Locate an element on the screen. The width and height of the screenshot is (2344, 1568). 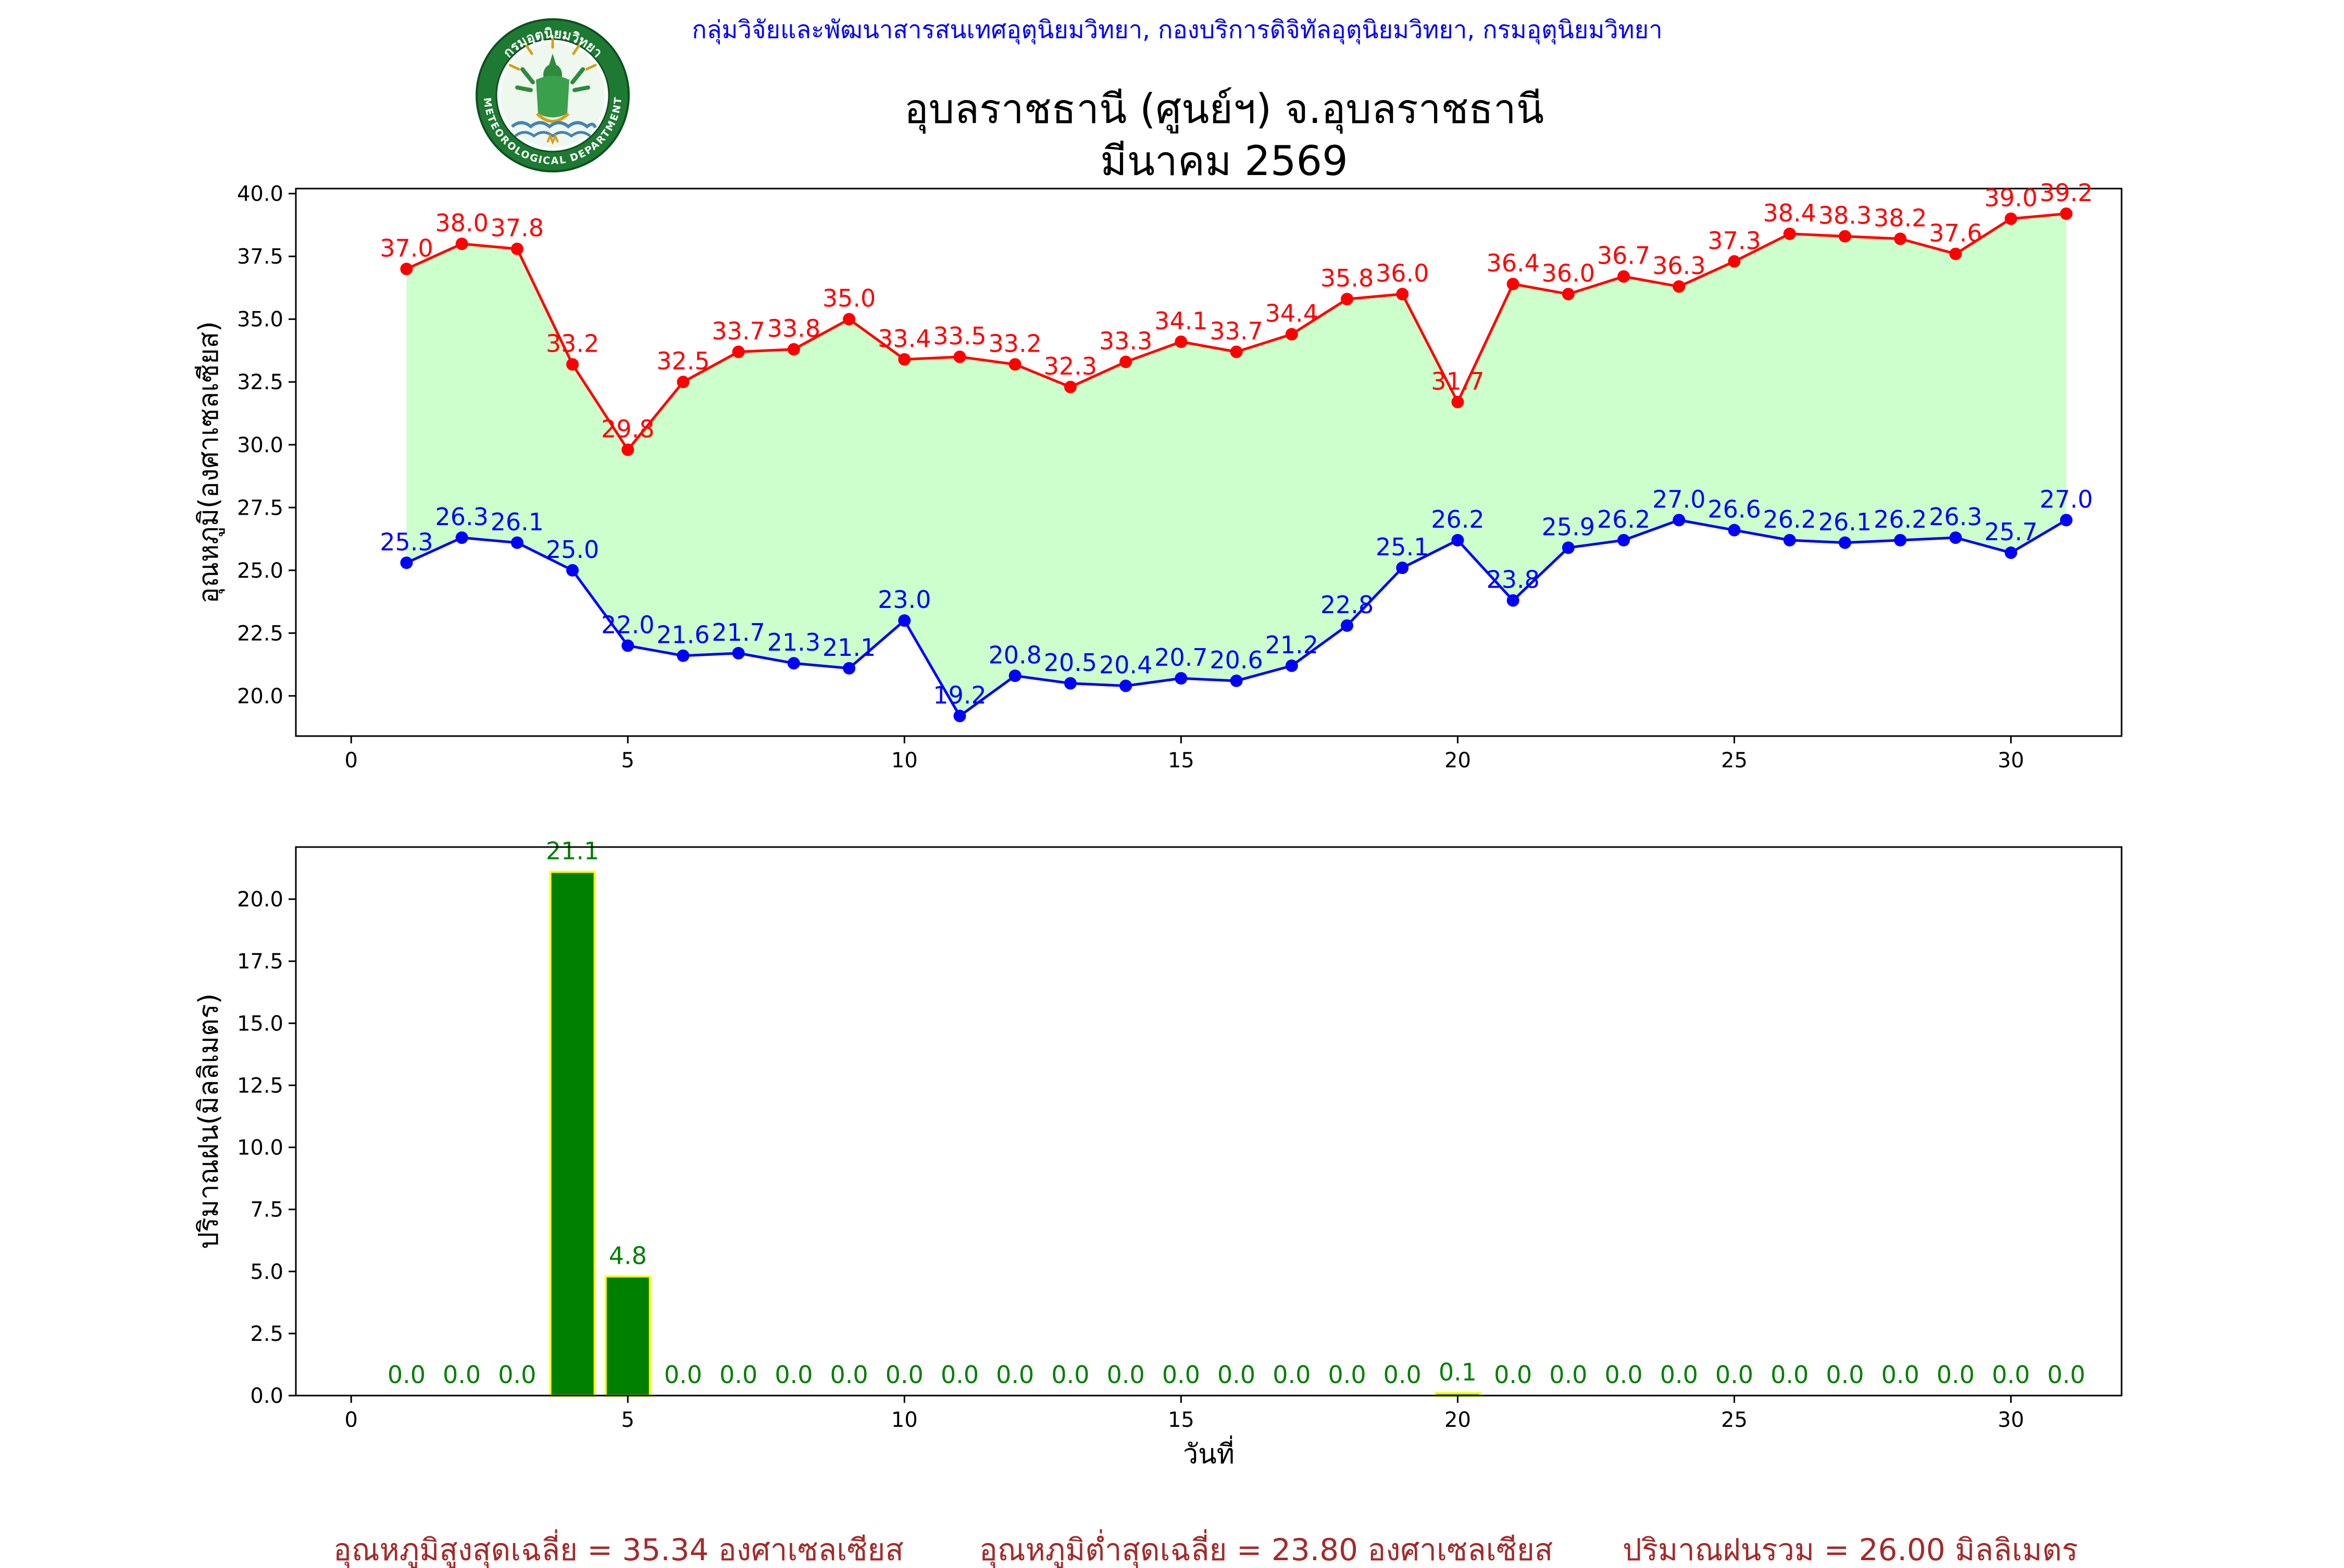
temp-xtick-label: 30 is located at coordinates (2011, 761).